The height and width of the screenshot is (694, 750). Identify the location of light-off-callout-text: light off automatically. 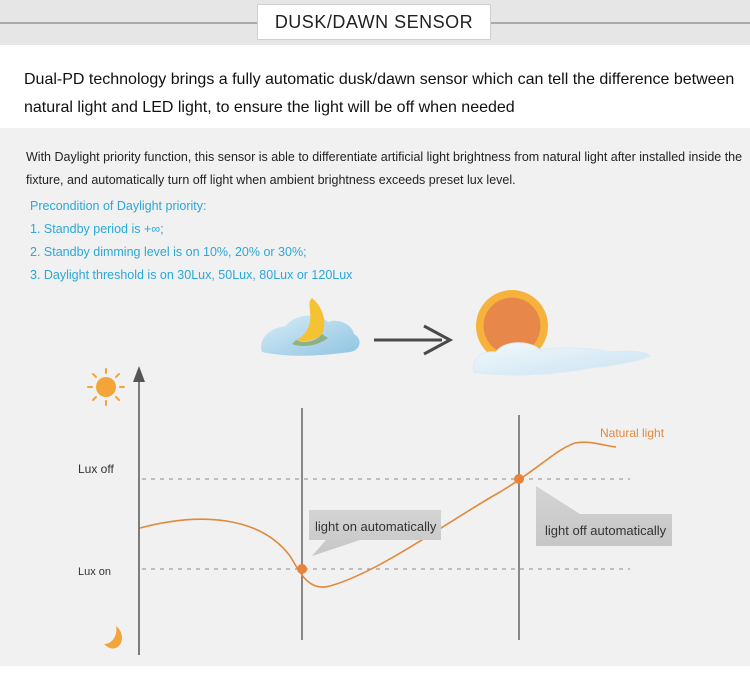
(606, 530).